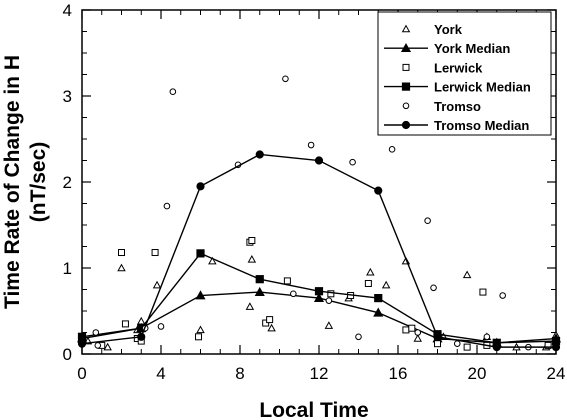 The image size is (567, 420). I want to click on legend-label: Lerwick Median, so click(482, 87).